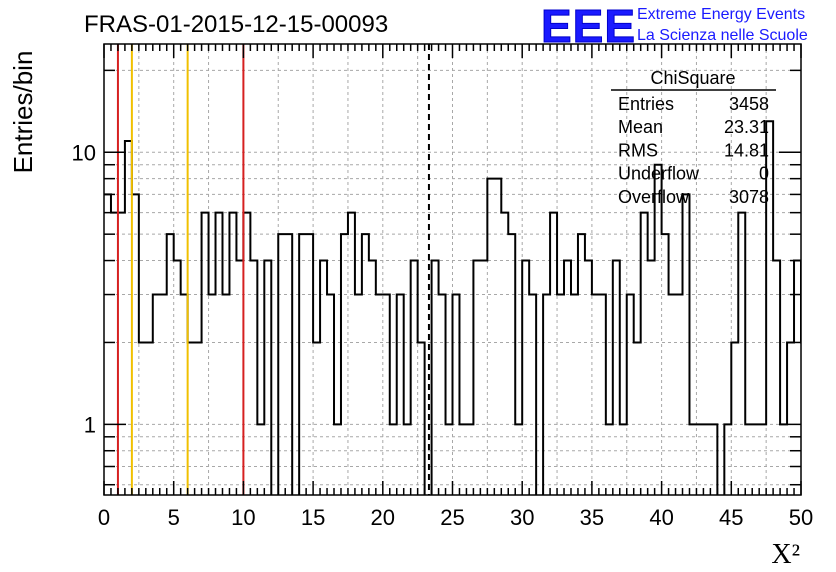  What do you see at coordinates (722, 35) in the screenshot?
I see `logo-line2: La Scienza nelle Scuole` at bounding box center [722, 35].